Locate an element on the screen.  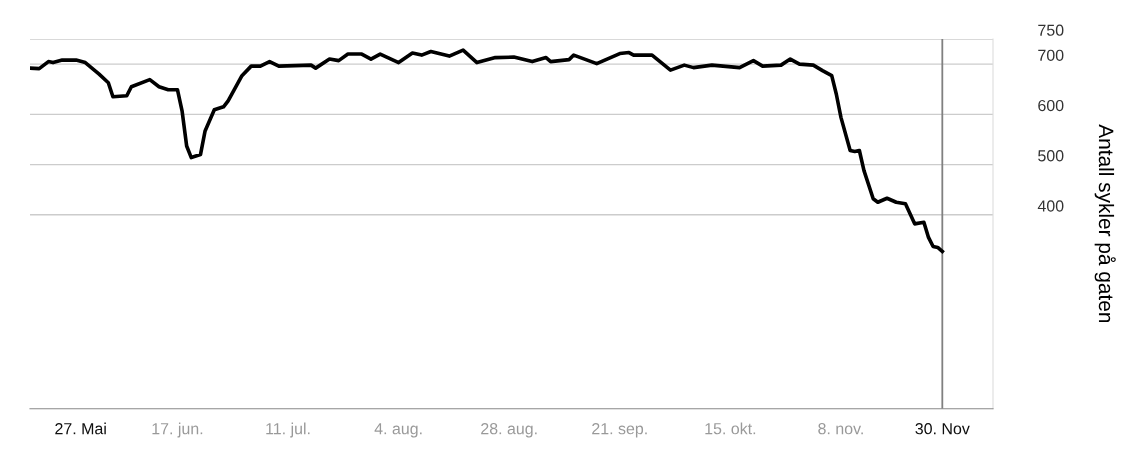
x-tick-label: 28. aug. is located at coordinates (509, 430).